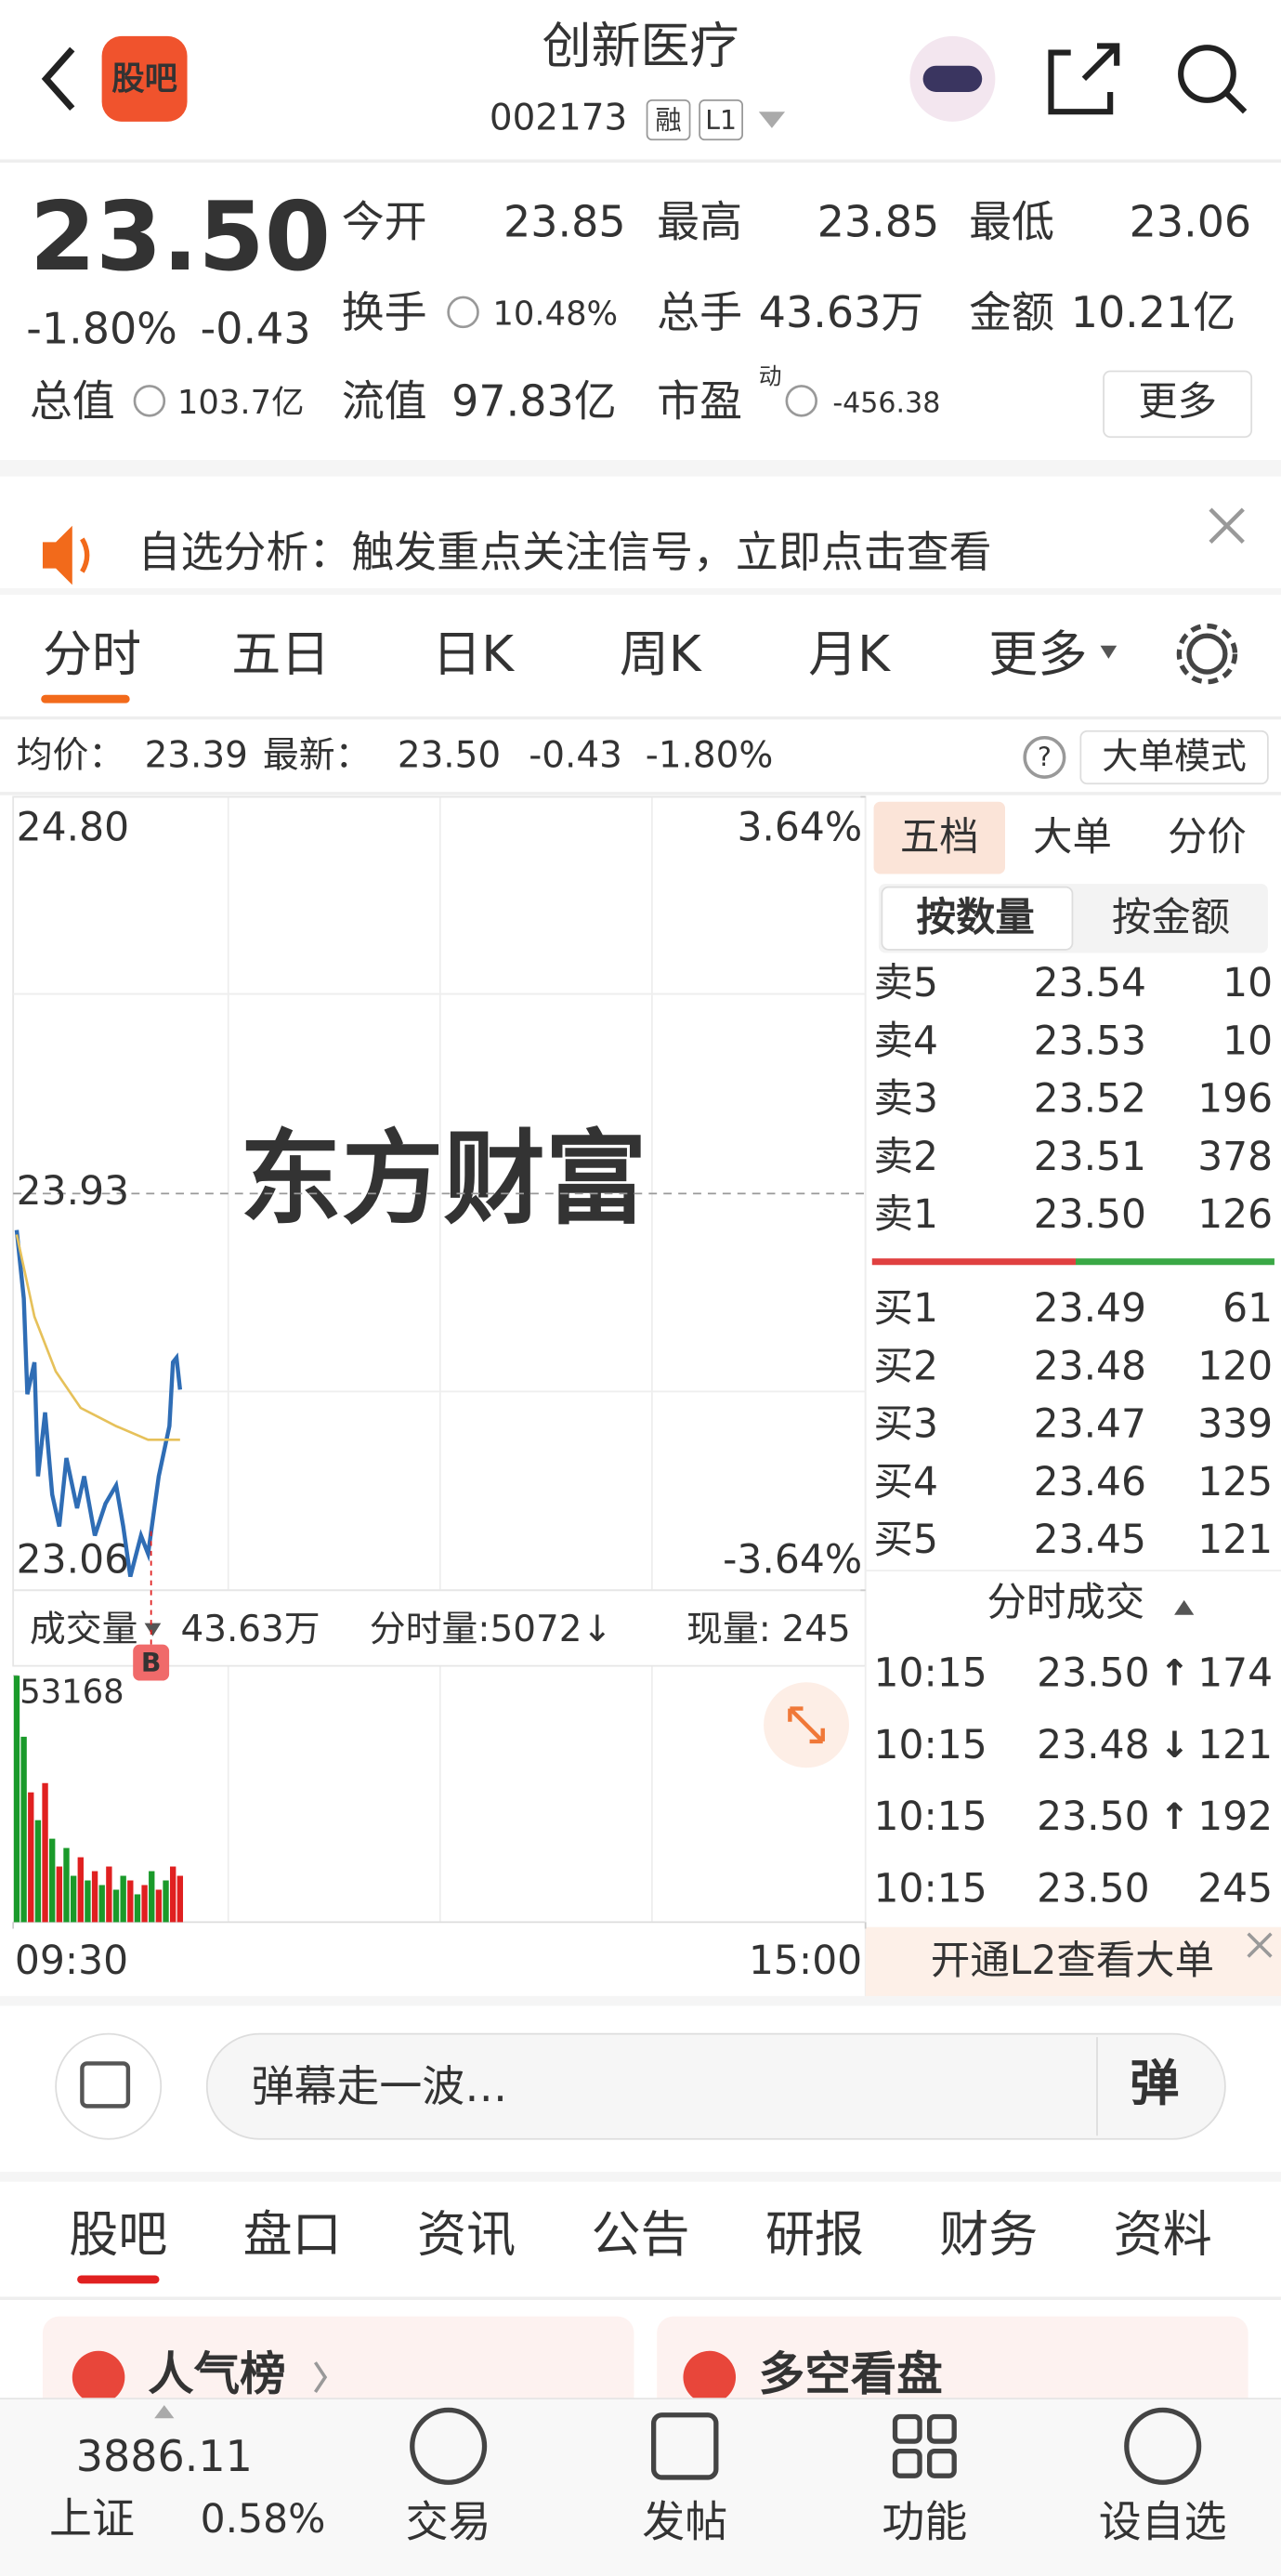 This screenshot has height=2576, width=1281. Describe the element at coordinates (1093, 1674) in the screenshot. I see `trade-price: 23.50` at that location.